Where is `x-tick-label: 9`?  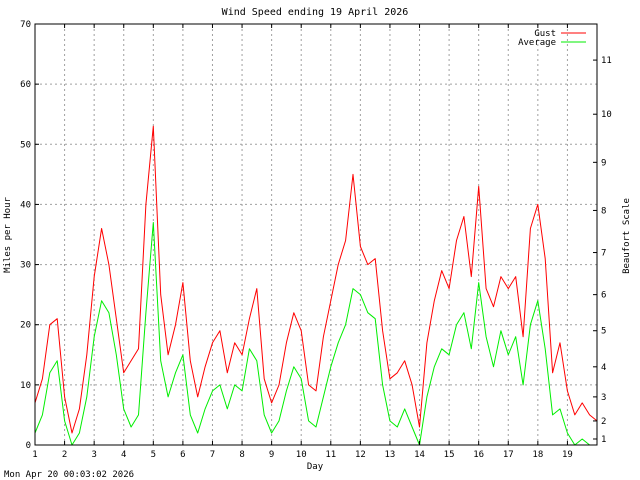 x-tick-label: 9 is located at coordinates (271, 455).